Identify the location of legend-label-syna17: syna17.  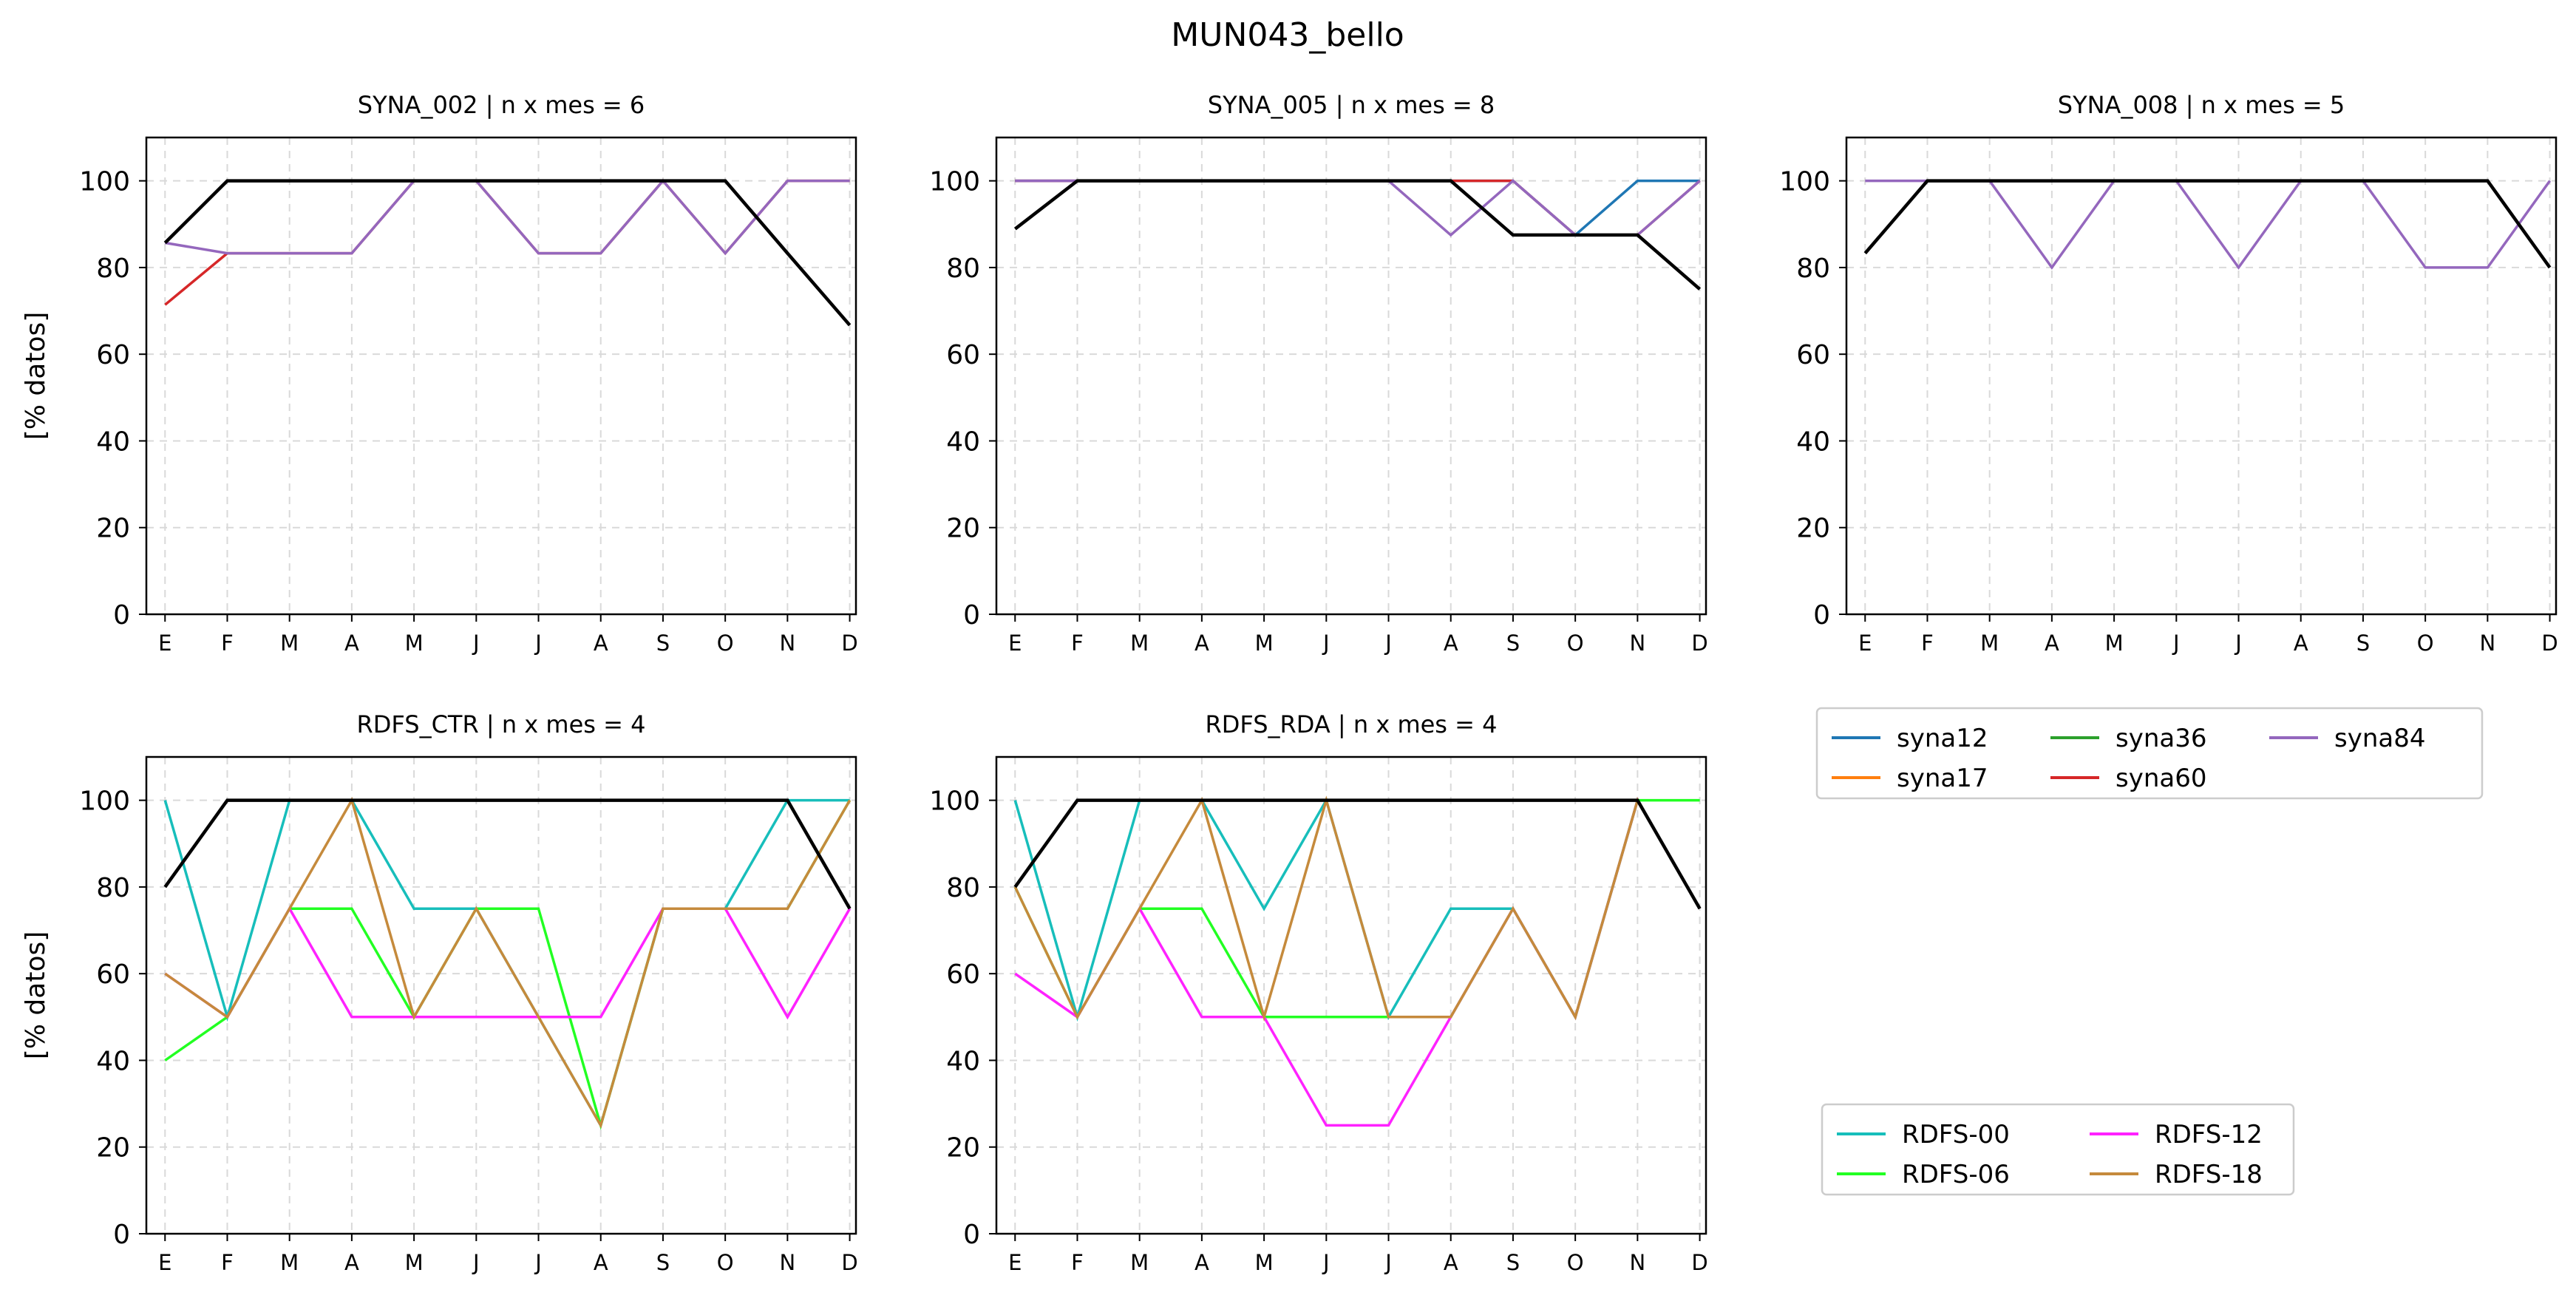
(1942, 779).